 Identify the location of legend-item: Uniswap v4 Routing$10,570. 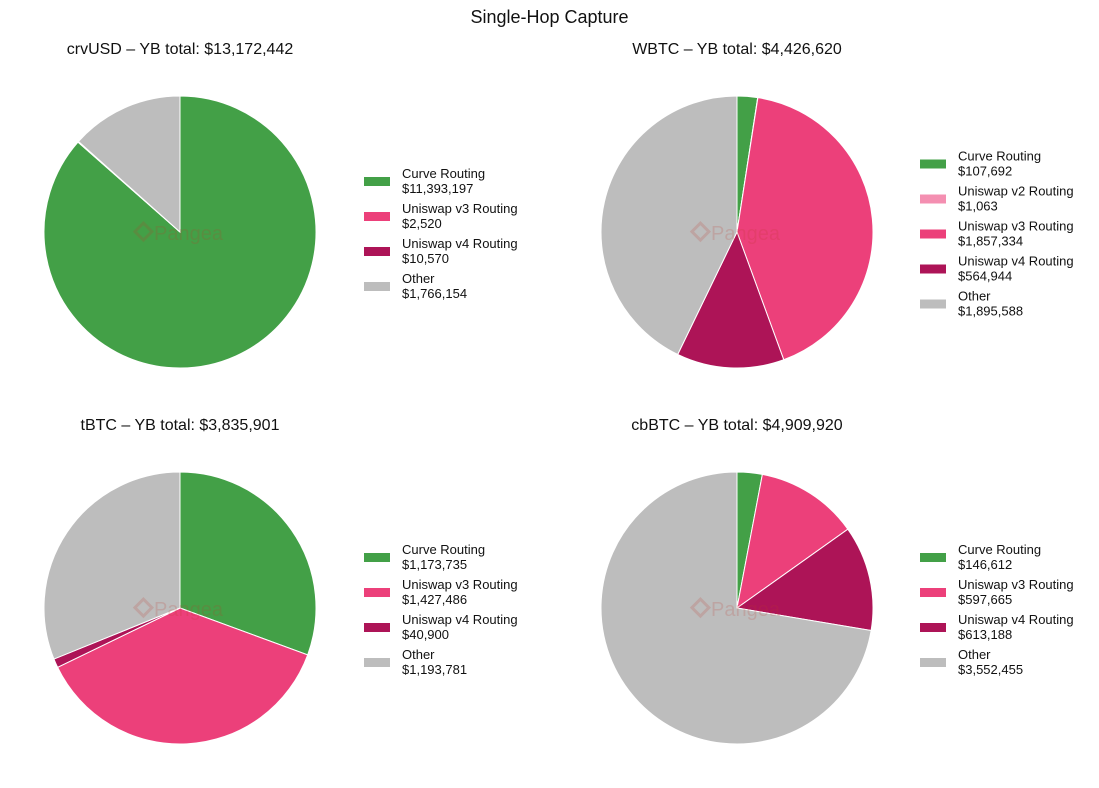
(441, 251).